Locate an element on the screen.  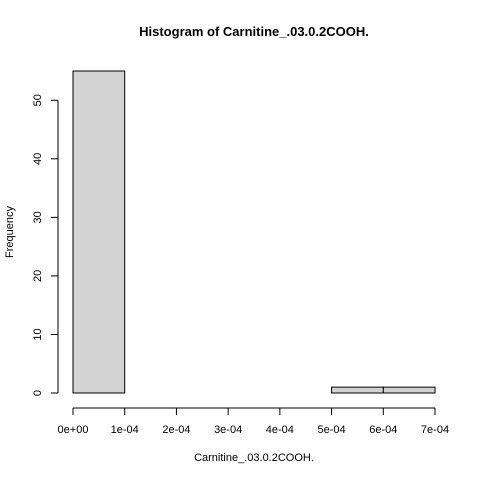
y-tick-label-0: 0 is located at coordinates (38, 393).